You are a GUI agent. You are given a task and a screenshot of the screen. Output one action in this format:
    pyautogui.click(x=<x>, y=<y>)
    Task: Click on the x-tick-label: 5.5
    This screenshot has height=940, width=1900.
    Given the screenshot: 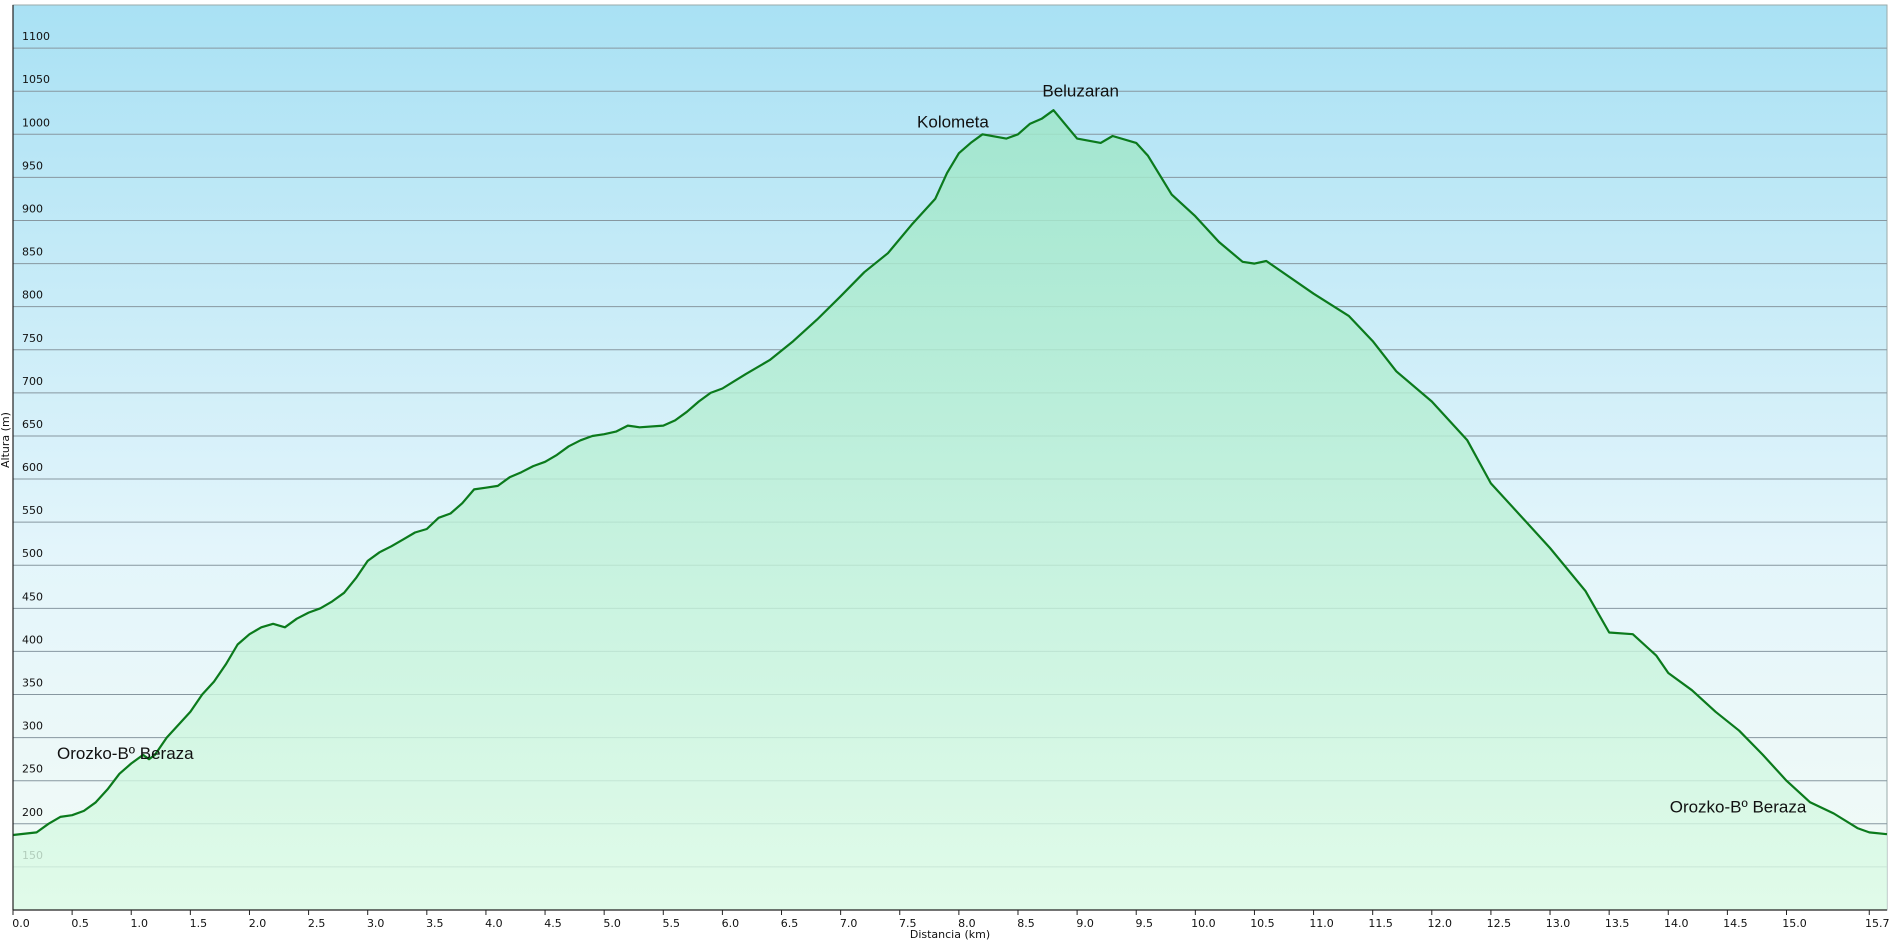 What is the action you would take?
    pyautogui.click(x=672, y=923)
    